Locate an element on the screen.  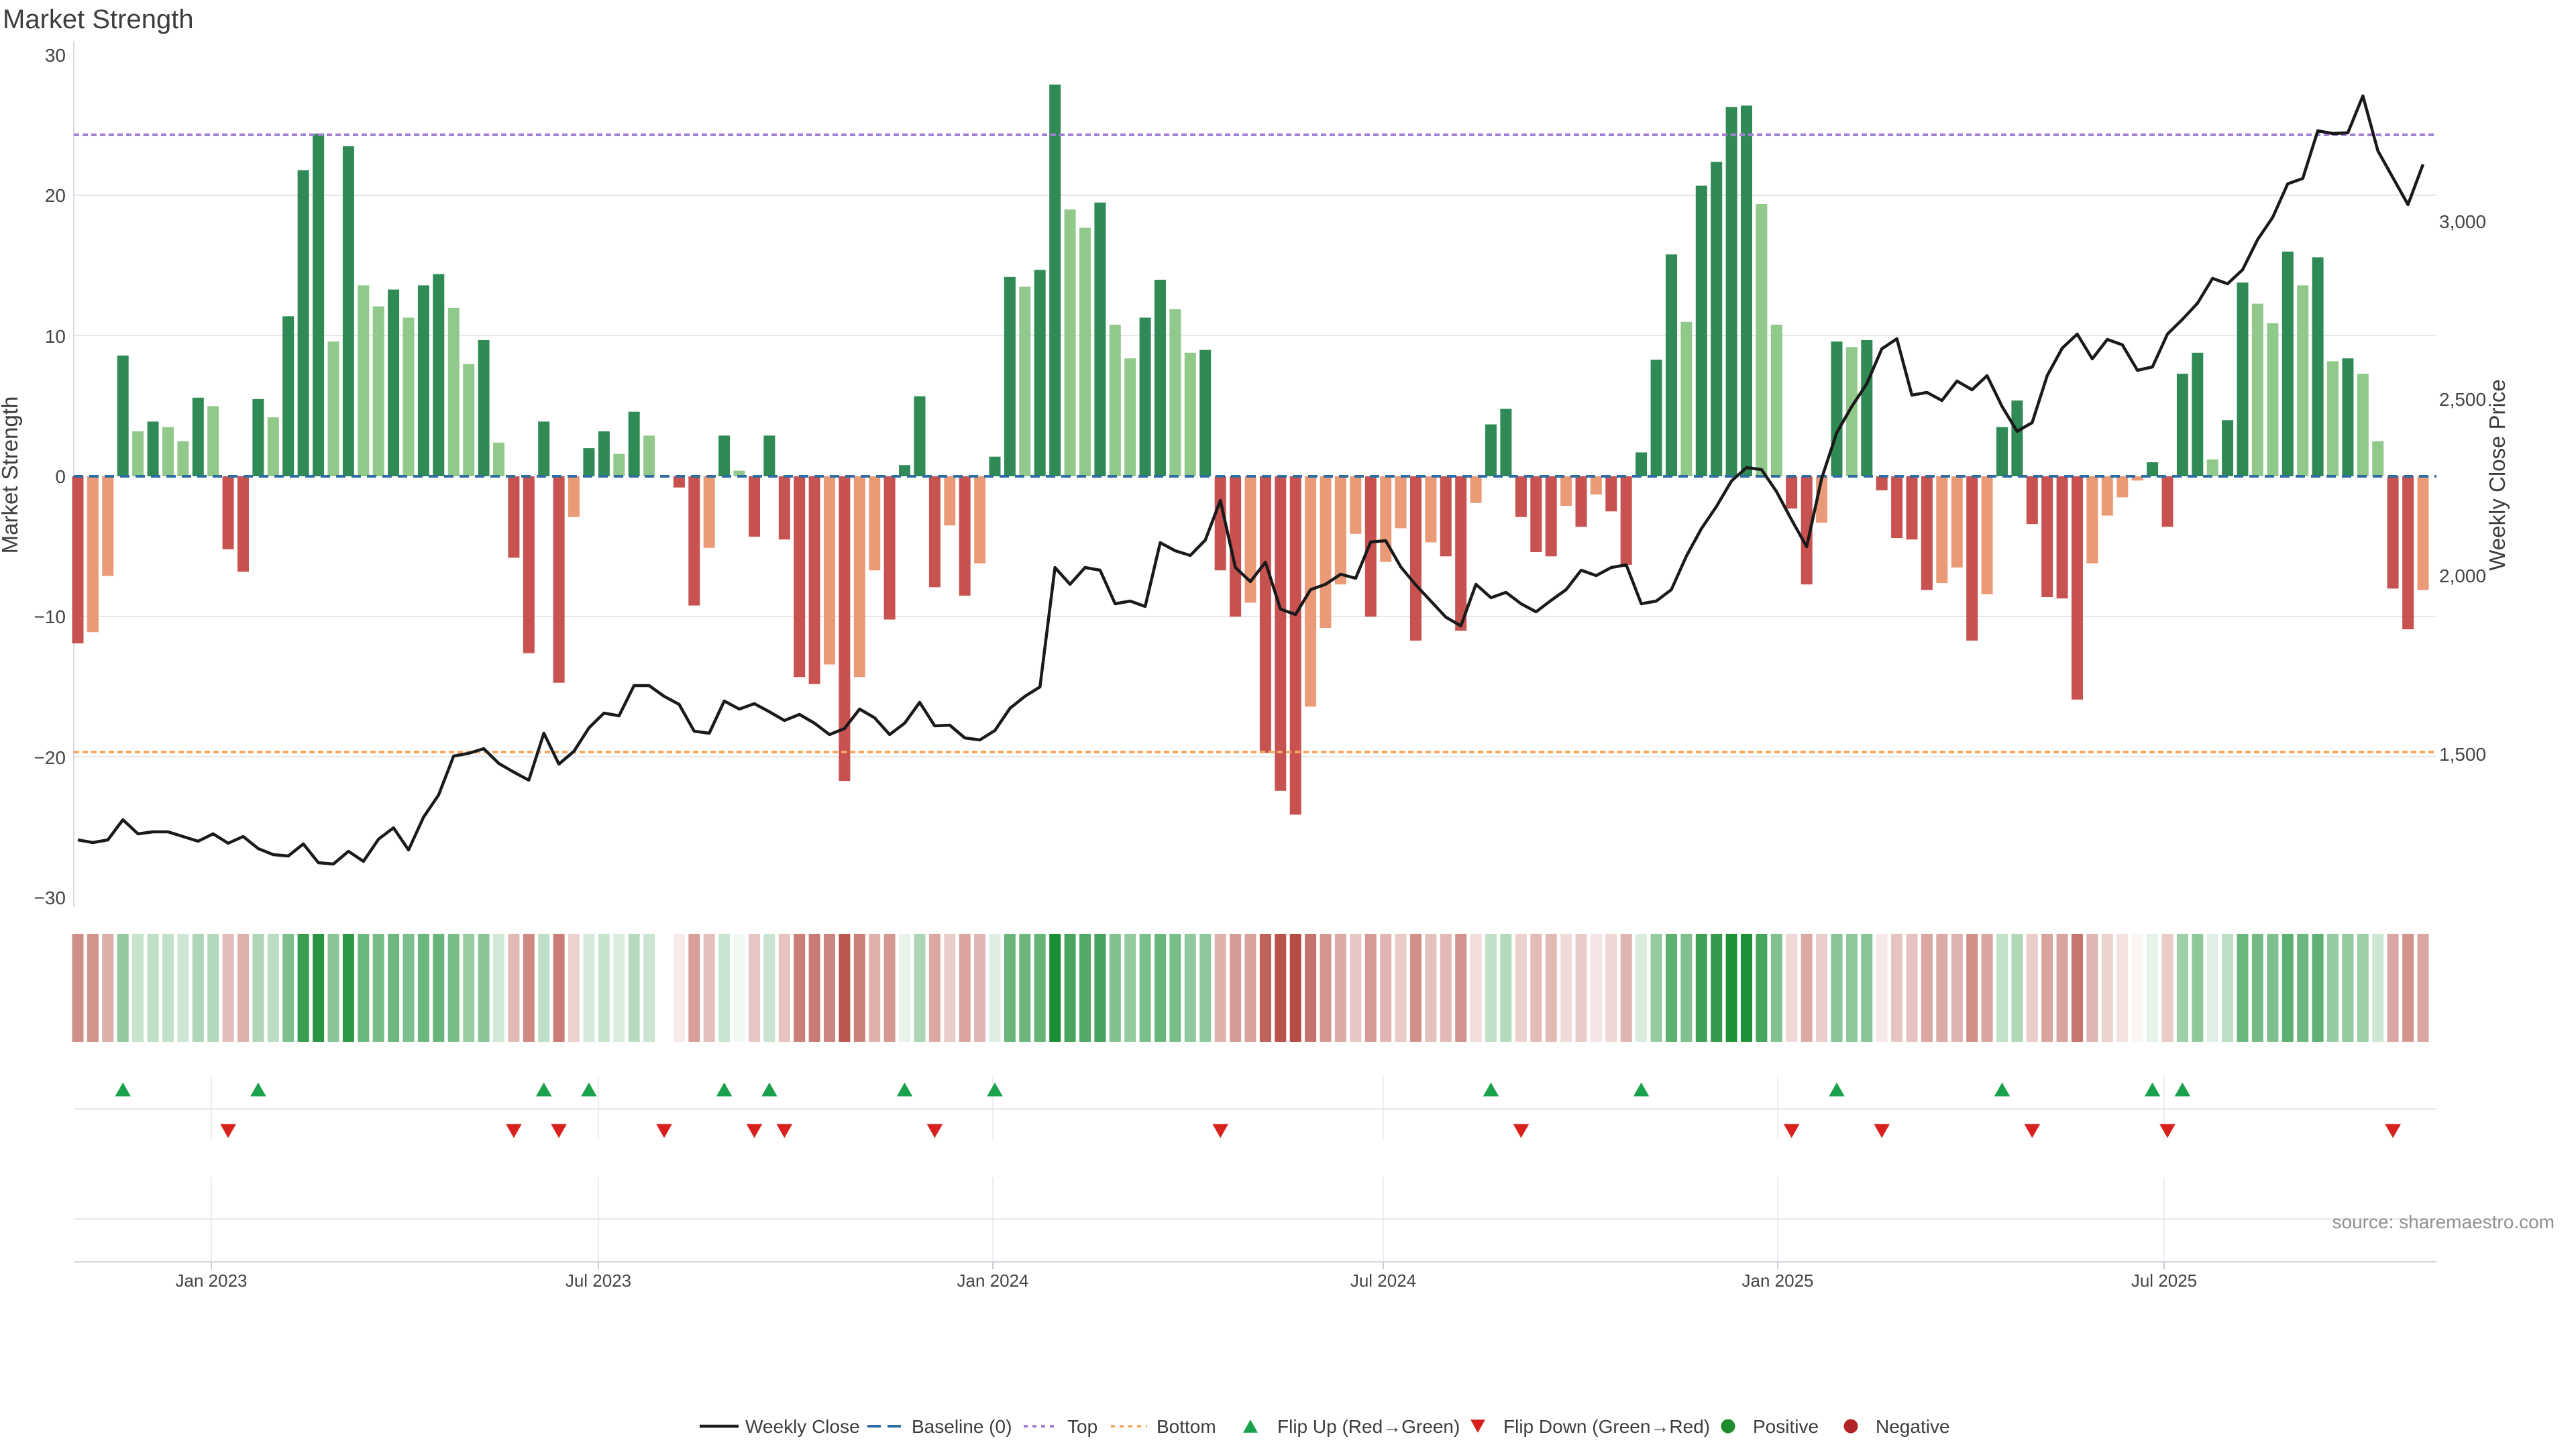
svg-text: 10 is located at coordinates (55, 336).